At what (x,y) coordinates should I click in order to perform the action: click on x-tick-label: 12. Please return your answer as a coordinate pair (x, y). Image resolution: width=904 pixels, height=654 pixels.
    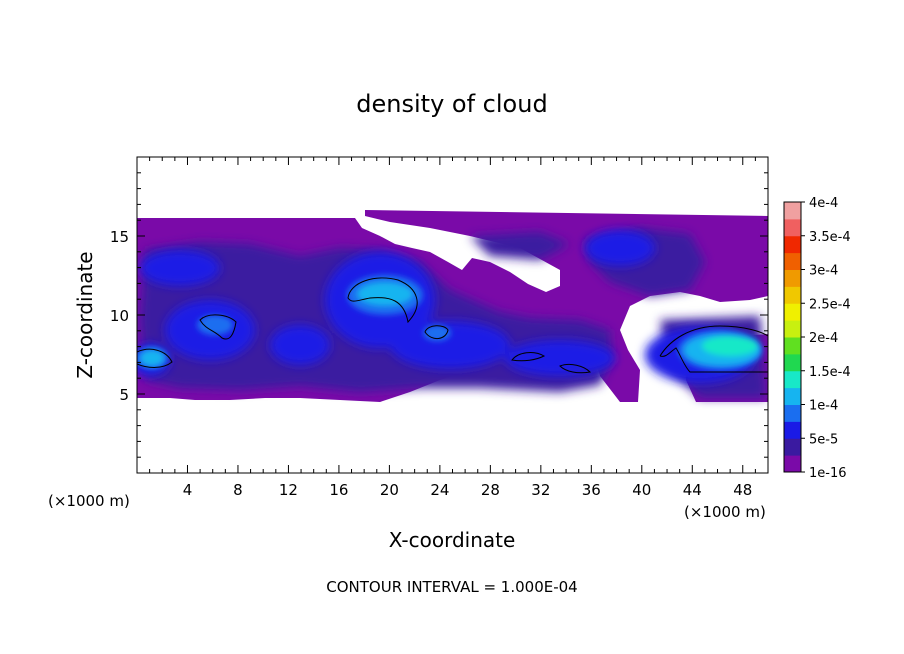
    Looking at the image, I should click on (288, 490).